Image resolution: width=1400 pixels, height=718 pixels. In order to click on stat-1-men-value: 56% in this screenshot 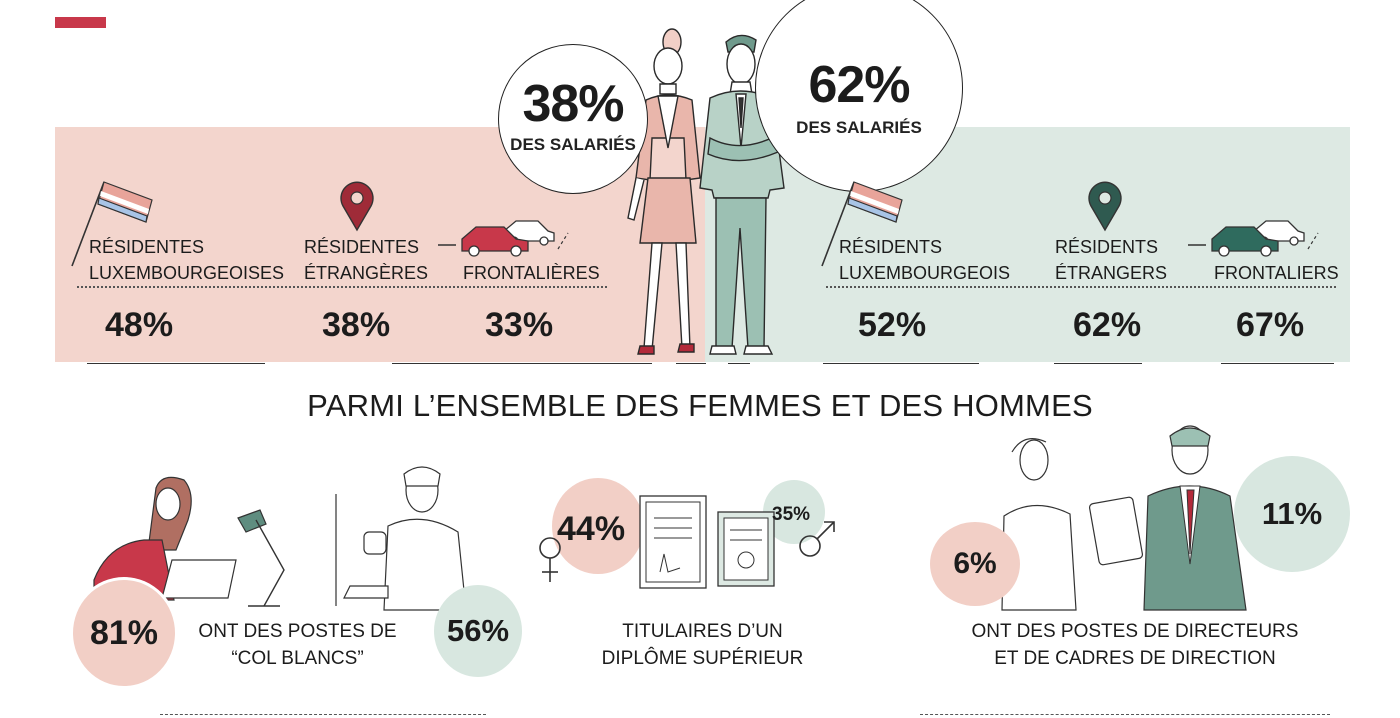, I will do `click(478, 630)`.